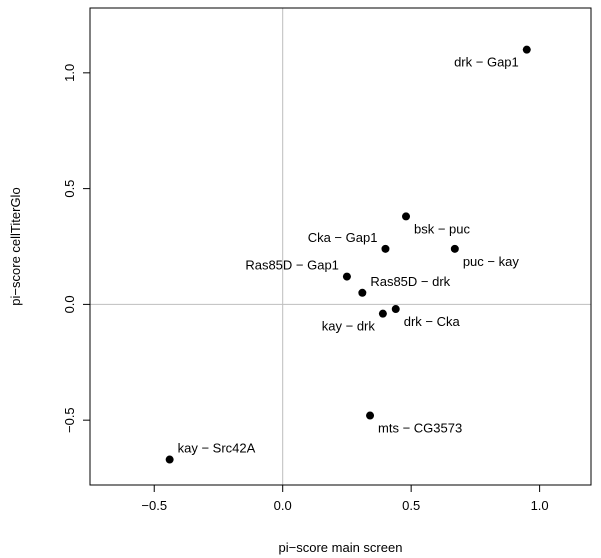 This screenshot has height=558, width=601. I want to click on point-label: bsk − puc, so click(442, 228).